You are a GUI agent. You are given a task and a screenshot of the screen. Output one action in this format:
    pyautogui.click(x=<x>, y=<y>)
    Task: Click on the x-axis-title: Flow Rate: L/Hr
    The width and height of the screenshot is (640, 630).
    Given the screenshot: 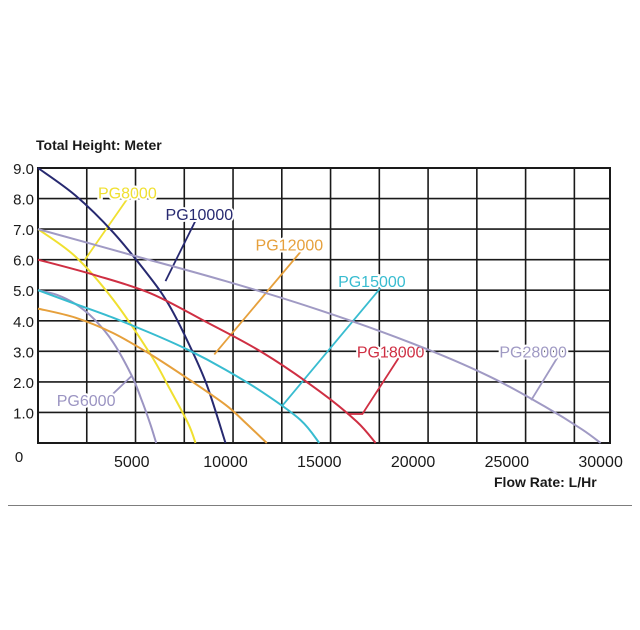 What is the action you would take?
    pyautogui.click(x=545, y=482)
    